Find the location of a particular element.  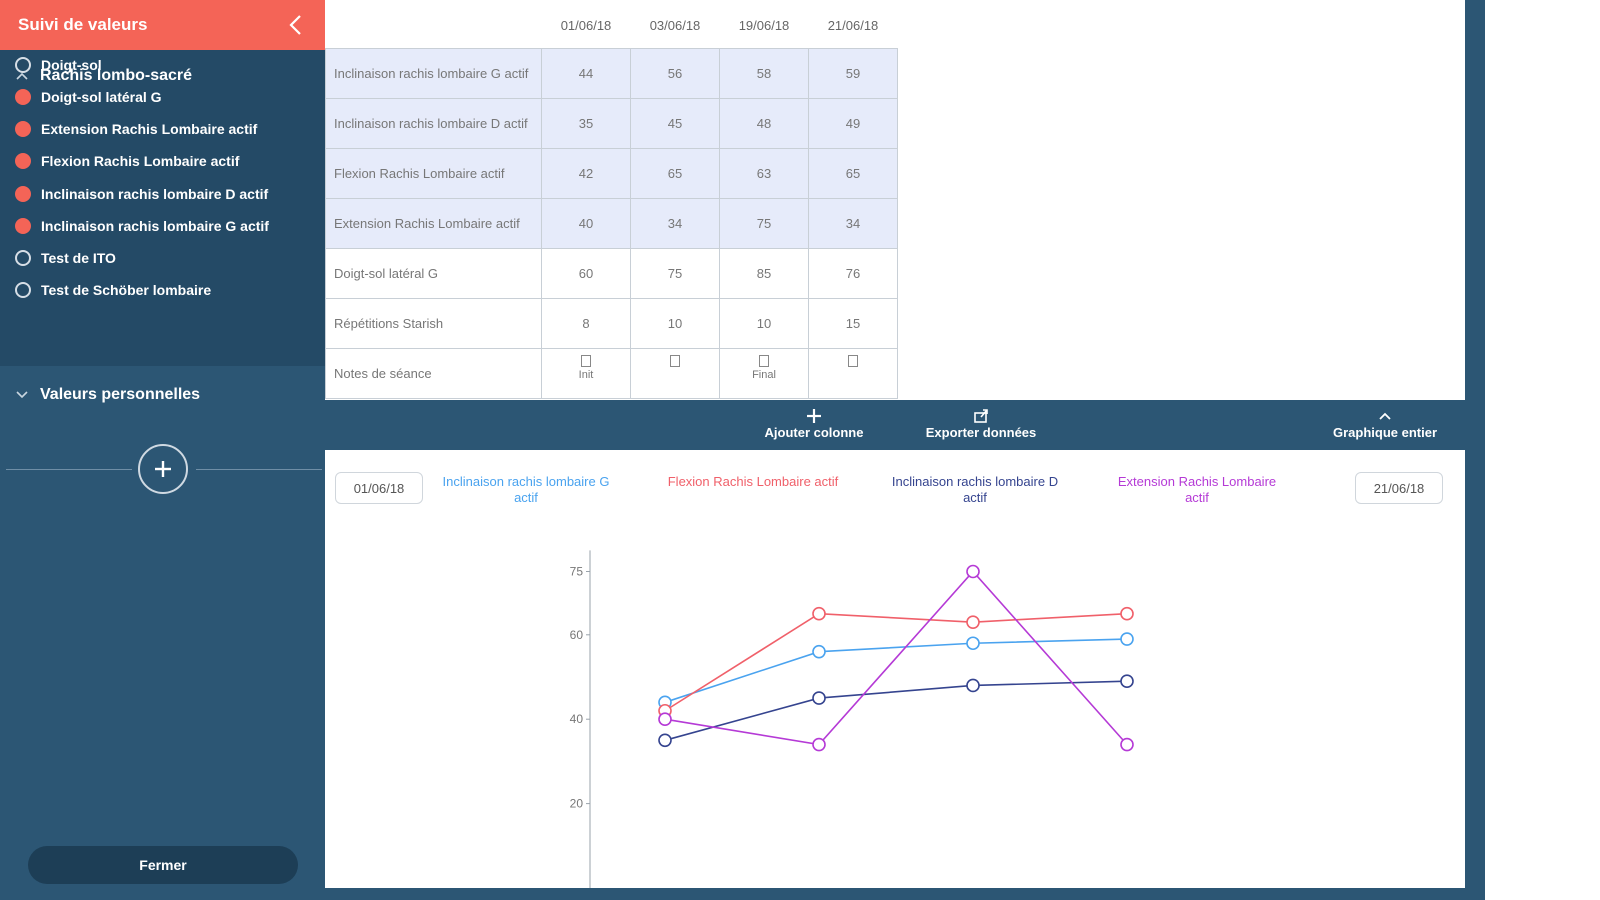

table-cell: 44 is located at coordinates (586, 73).